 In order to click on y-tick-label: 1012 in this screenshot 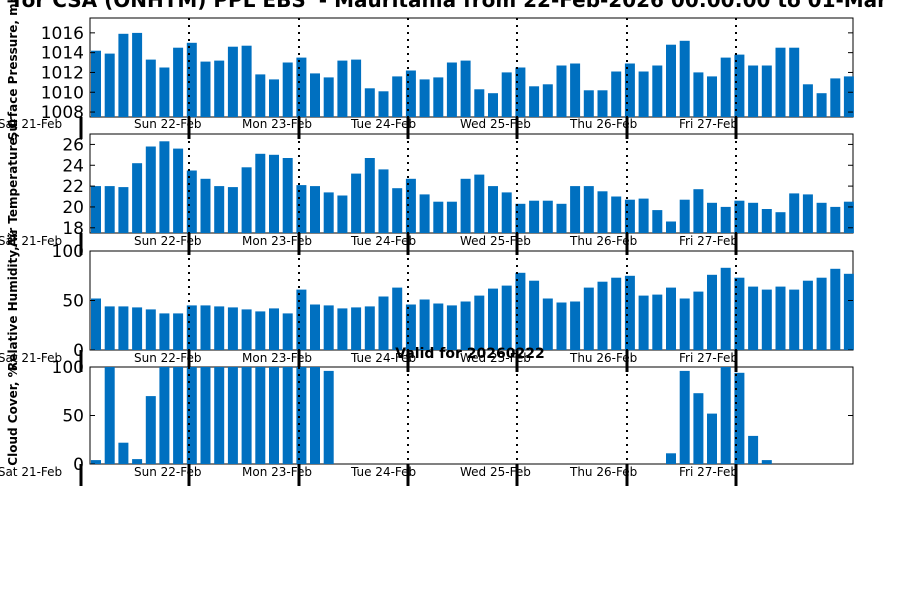, I will do `click(62, 73)`.